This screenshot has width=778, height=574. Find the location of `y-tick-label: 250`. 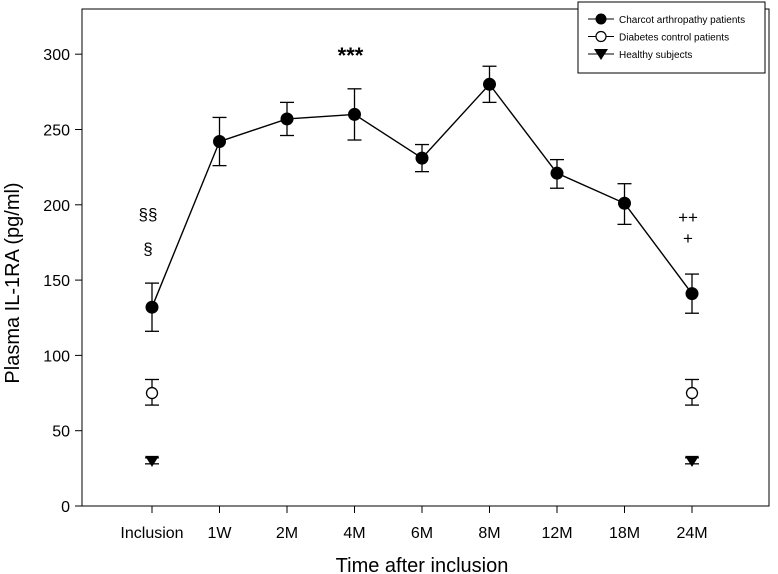

y-tick-label: 250 is located at coordinates (56, 130).